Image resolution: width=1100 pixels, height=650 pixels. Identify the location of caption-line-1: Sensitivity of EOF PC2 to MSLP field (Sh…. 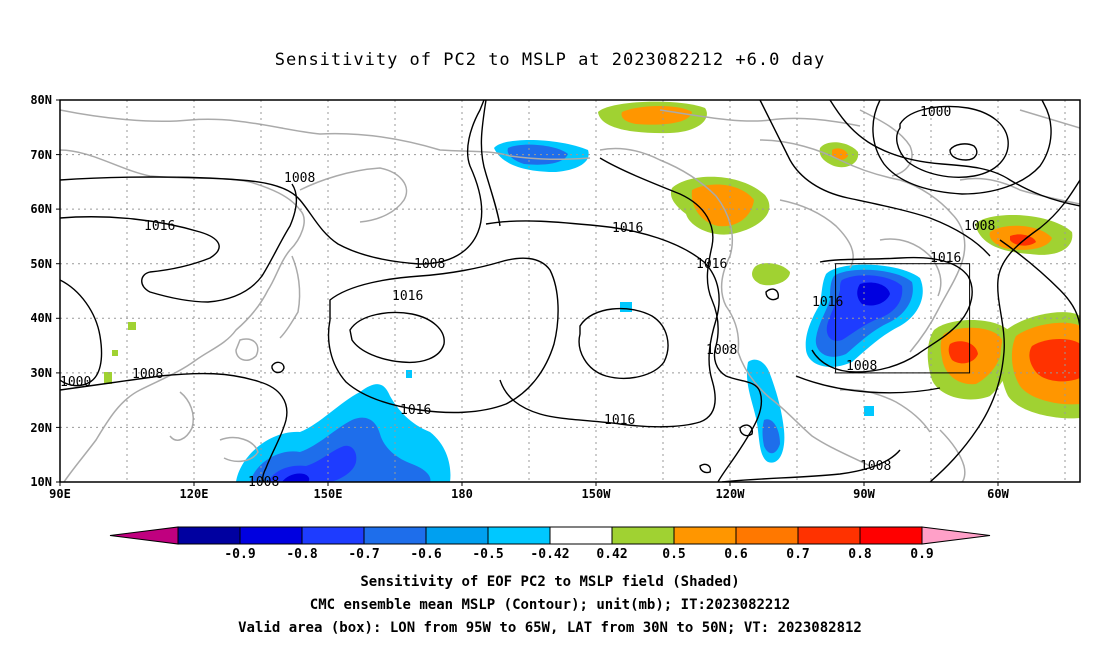
(550, 582).